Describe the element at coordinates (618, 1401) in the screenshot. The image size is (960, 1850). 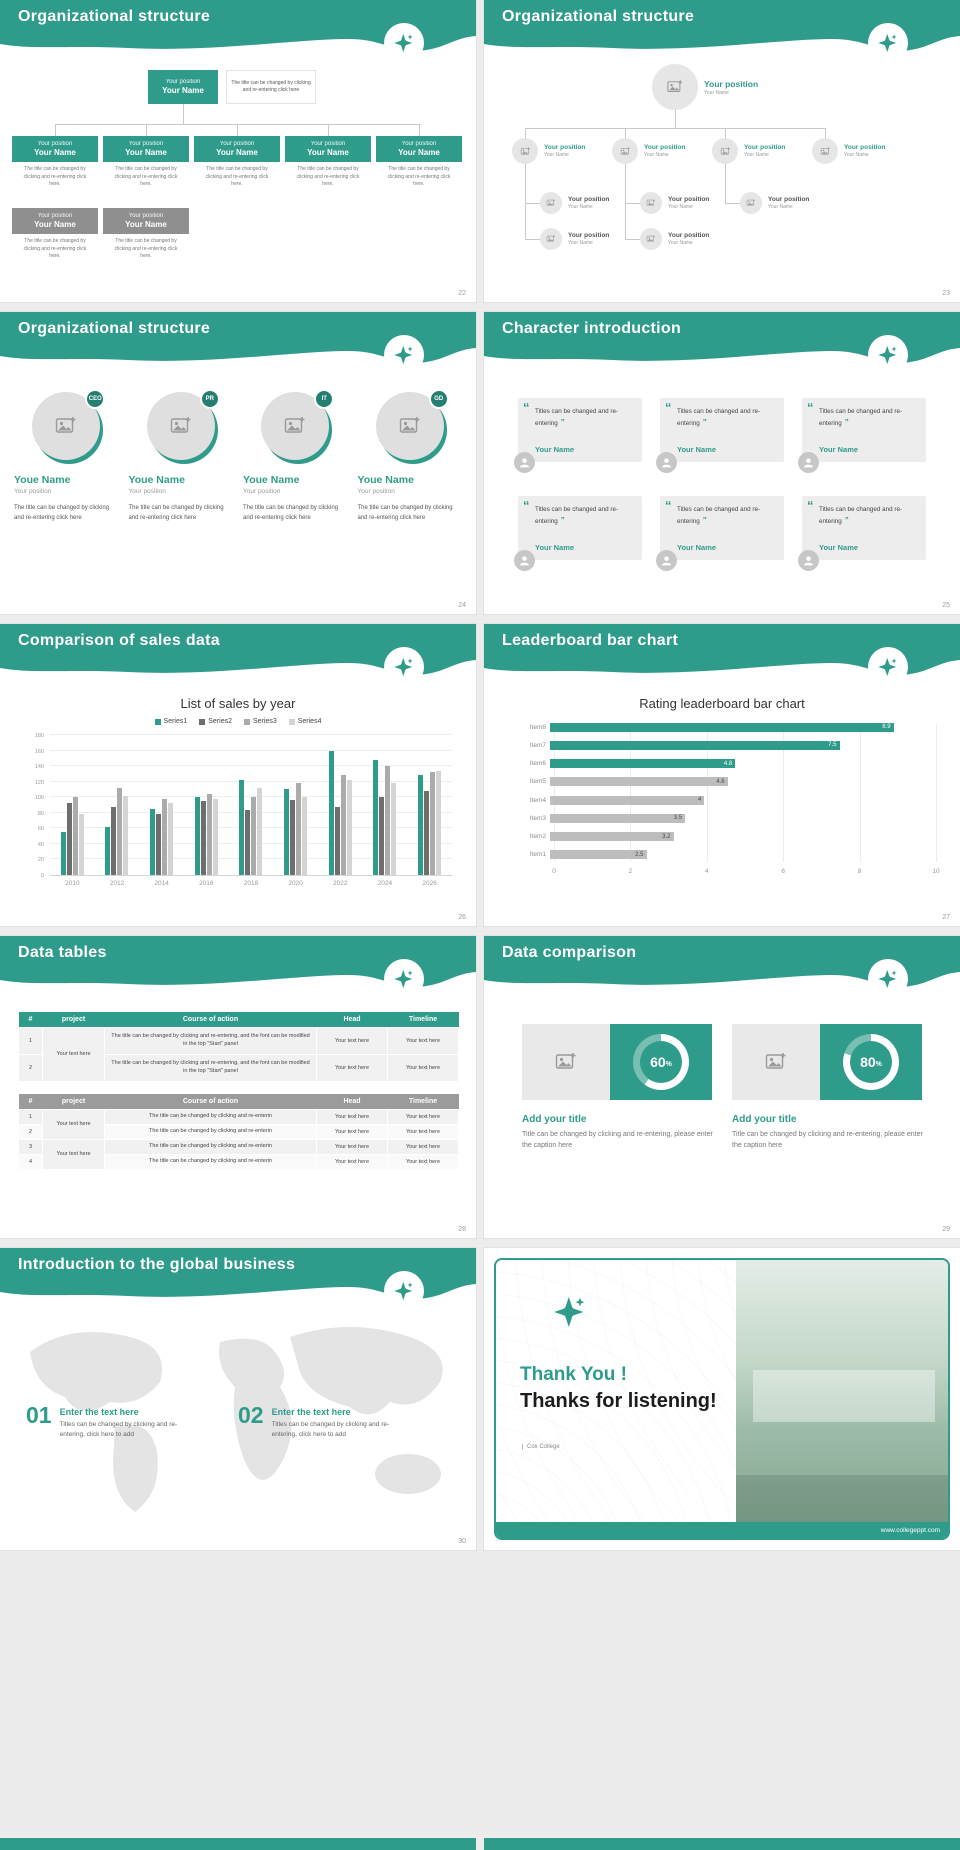
I see `thanks-listening-title: Thanks for listening!` at that location.